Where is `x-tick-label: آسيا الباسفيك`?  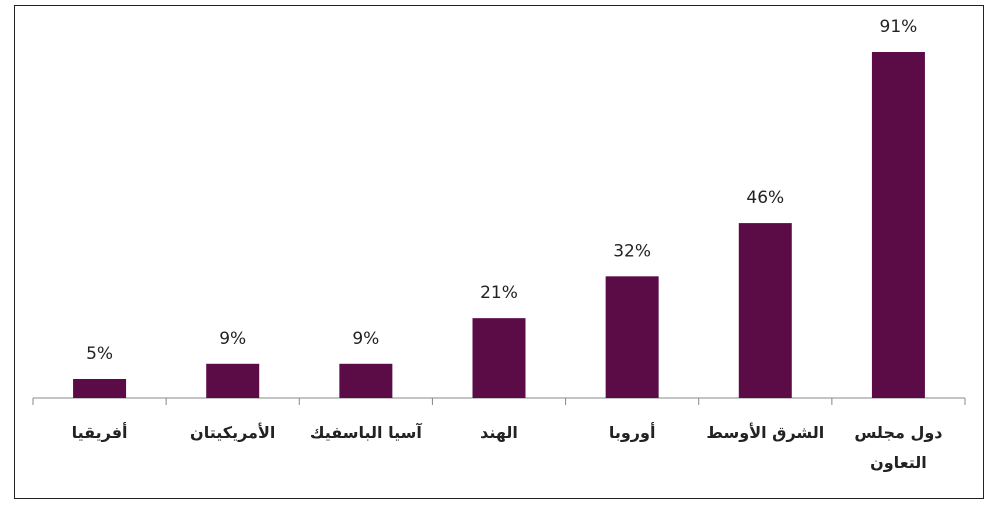 x-tick-label: آسيا الباسفيك is located at coordinates (365, 432).